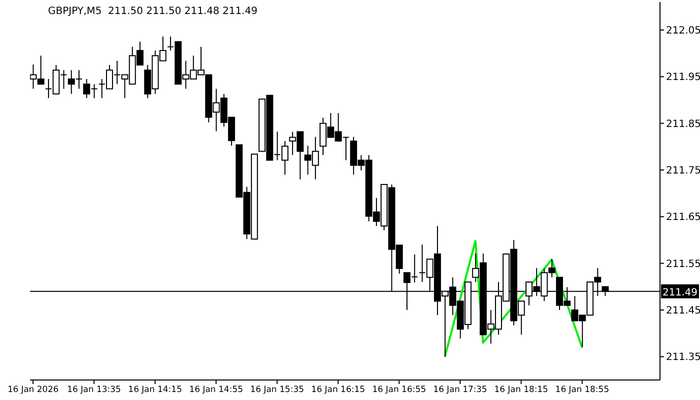 This screenshot has height=400, width=700. I want to click on y-tick-label: 211.45, so click(683, 311).